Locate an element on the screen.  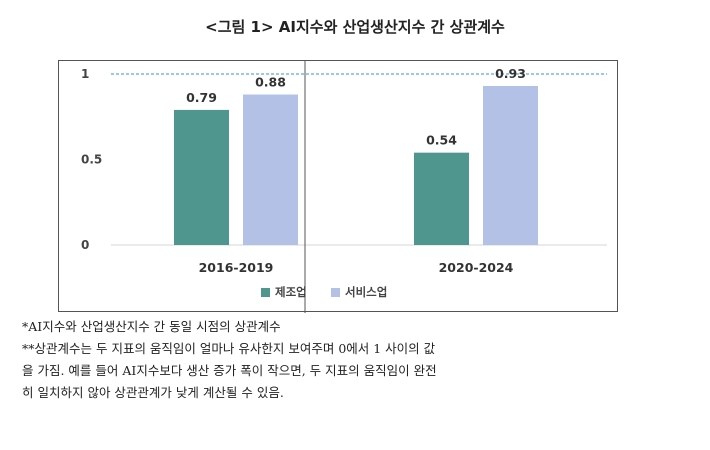
y-tick-label: 0 is located at coordinates (85, 245).